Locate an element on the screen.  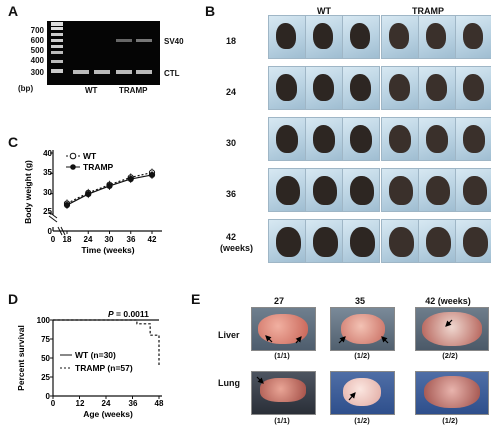
x-tick-label: 24 is located at coordinates (106, 403).